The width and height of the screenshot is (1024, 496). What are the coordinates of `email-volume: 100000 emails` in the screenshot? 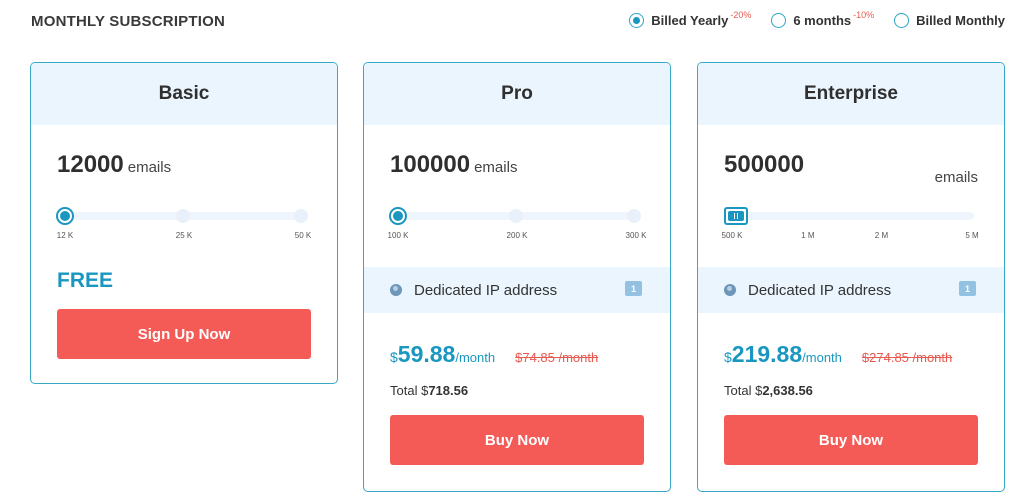 It's located at (453, 165).